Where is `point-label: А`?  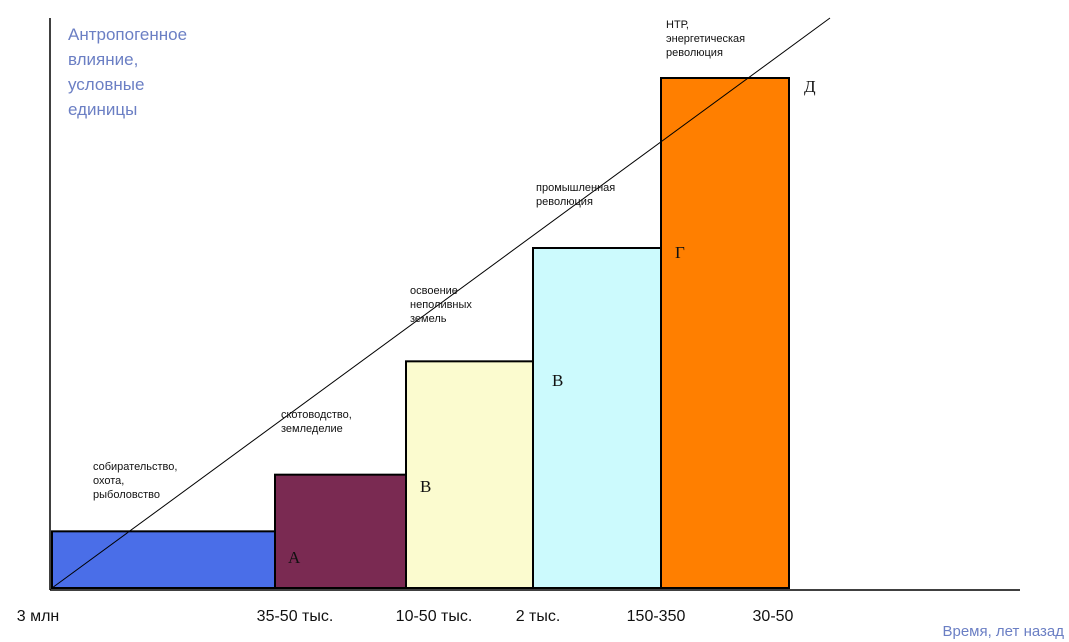
point-label: А is located at coordinates (294, 557).